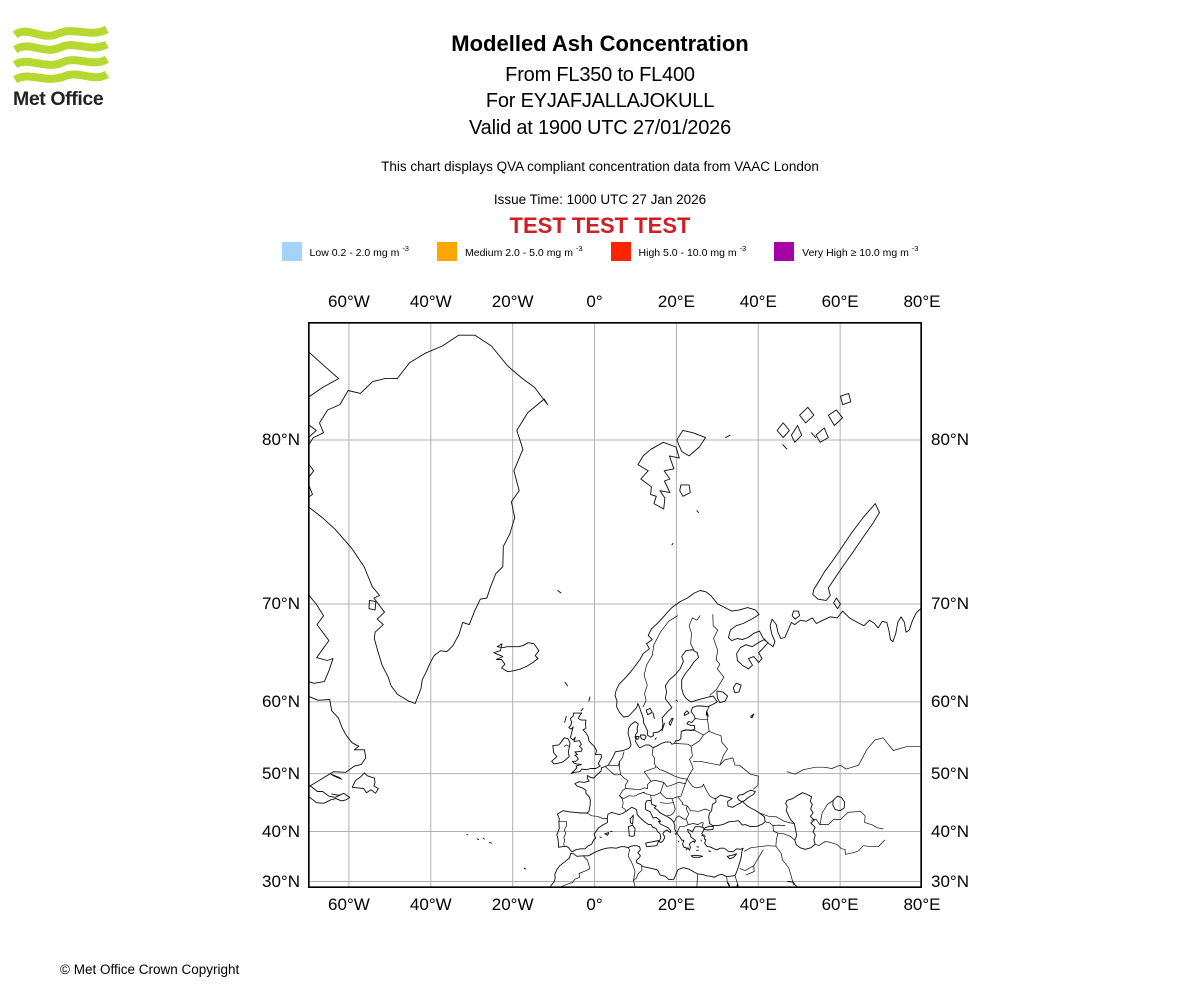  I want to click on legend-item: High 5.0 - 10.0 mg m -3, so click(678, 251).